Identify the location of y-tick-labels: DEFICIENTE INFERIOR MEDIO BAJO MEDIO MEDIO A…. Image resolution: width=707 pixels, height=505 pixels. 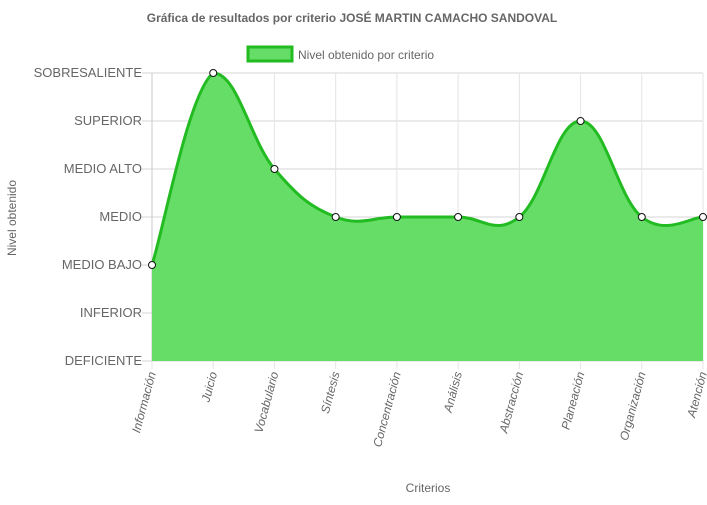
(88, 216).